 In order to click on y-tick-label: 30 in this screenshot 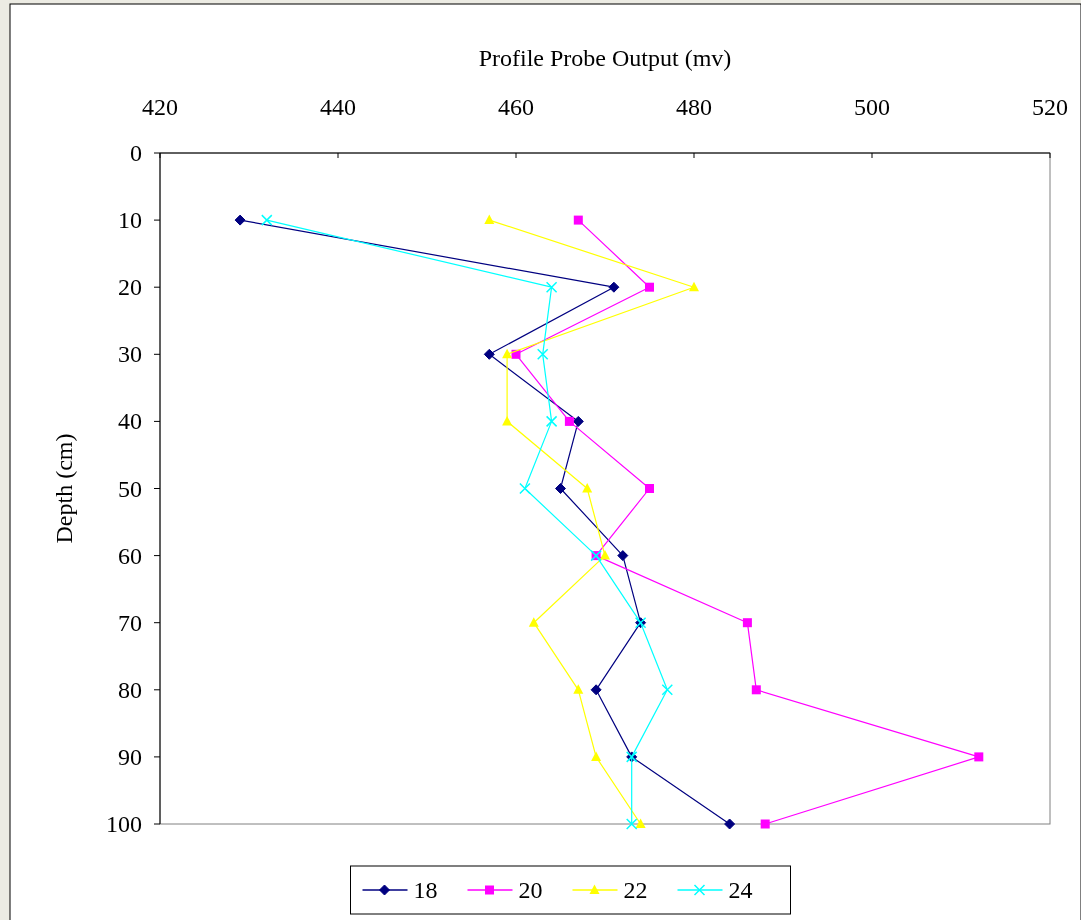, I will do `click(130, 354)`.